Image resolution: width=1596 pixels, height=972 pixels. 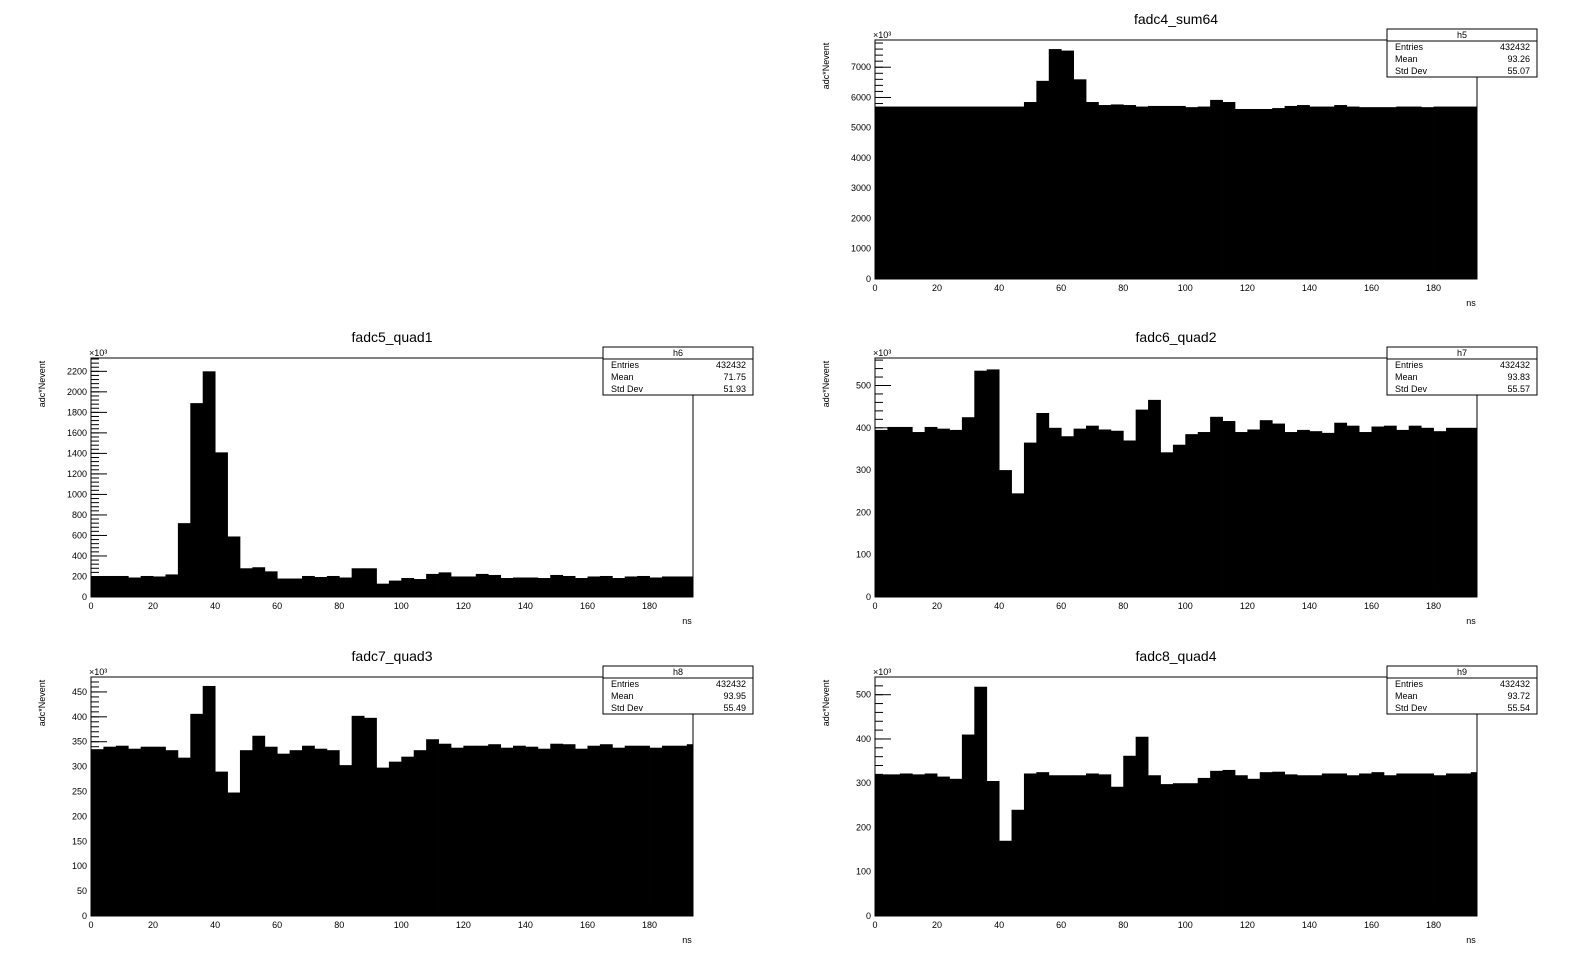 I want to click on stats-box-name: h9, so click(x=1462, y=672).